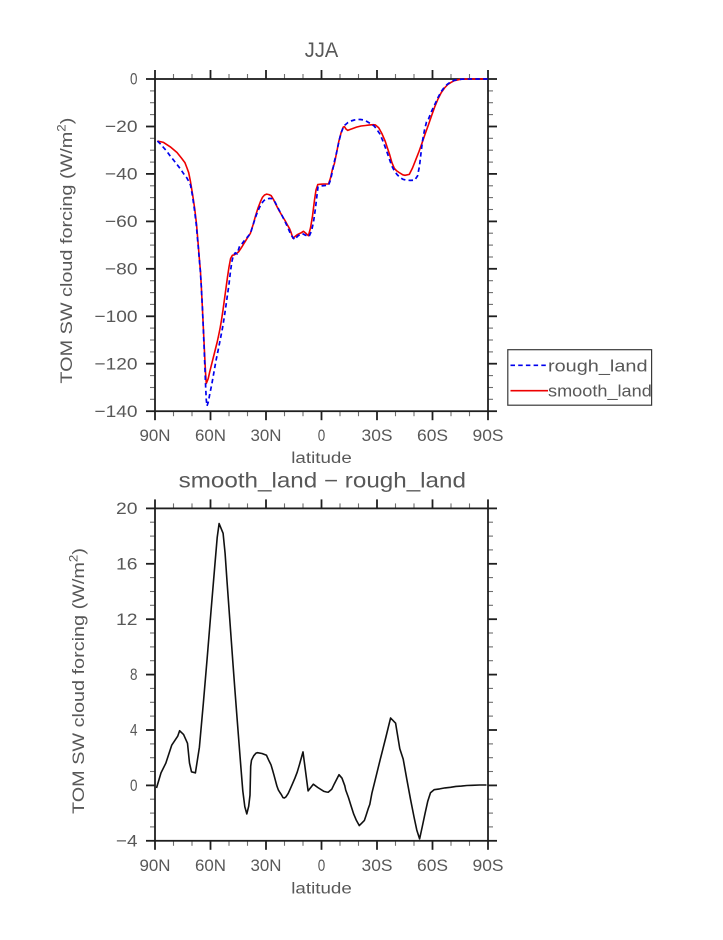 Image resolution: width=723 pixels, height=940 pixels. I want to click on svg-text: rough_land, so click(598, 365).